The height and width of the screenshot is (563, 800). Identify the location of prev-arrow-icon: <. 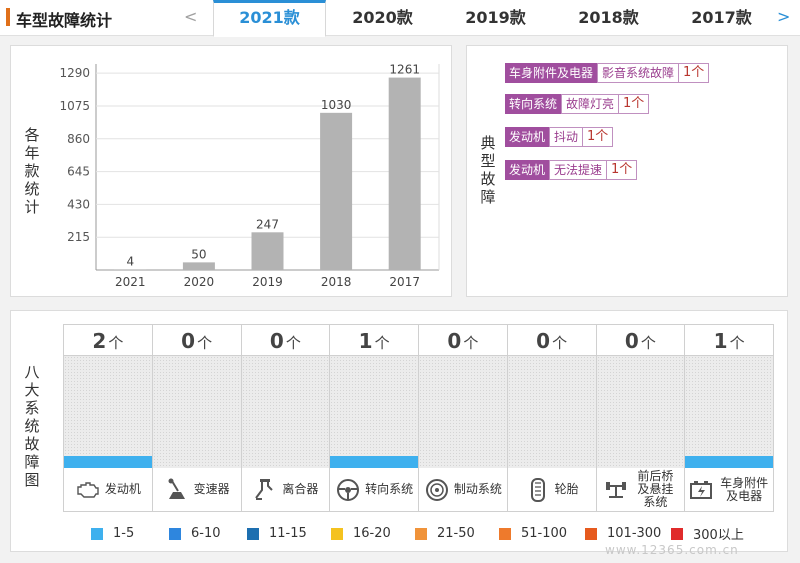
(191, 16).